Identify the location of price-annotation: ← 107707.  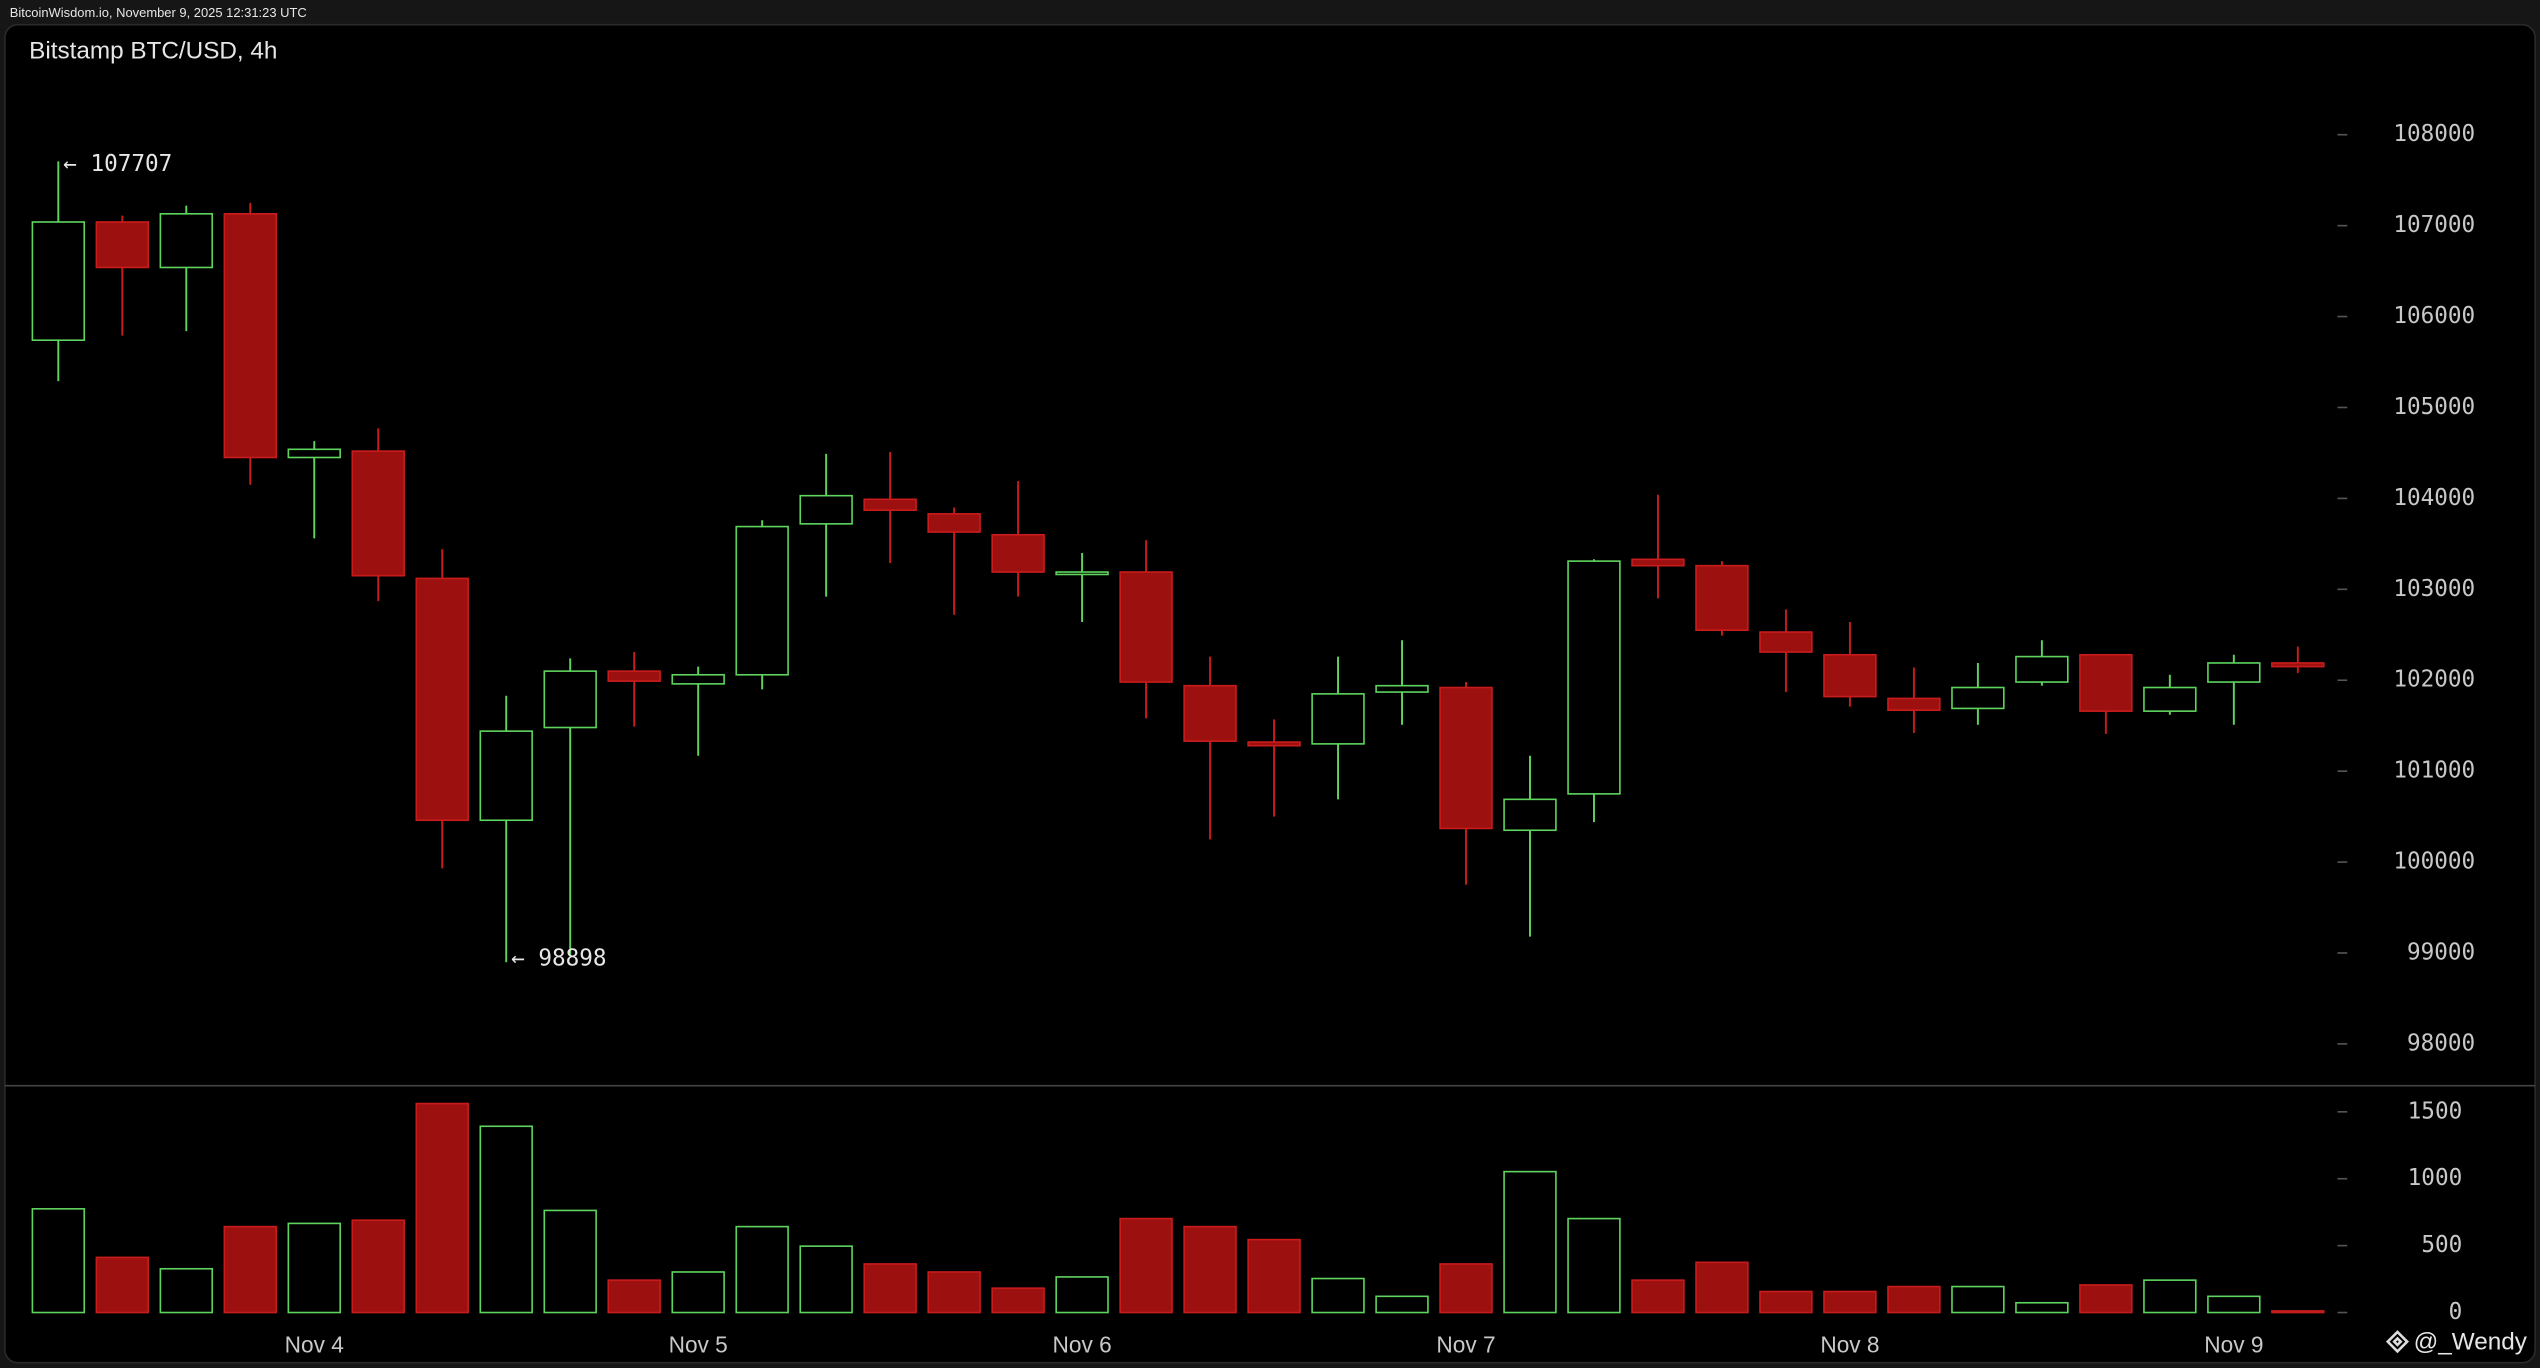
(117, 164).